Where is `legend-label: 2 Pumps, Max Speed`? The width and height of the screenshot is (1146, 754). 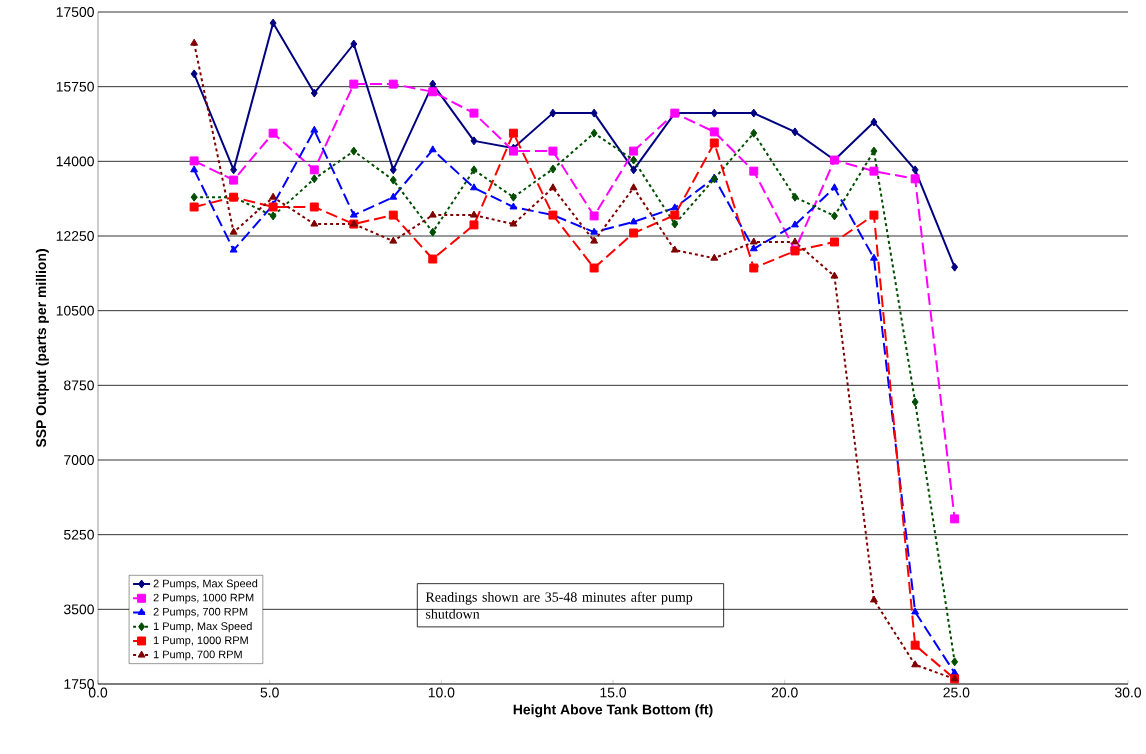
legend-label: 2 Pumps, Max Speed is located at coordinates (205, 584).